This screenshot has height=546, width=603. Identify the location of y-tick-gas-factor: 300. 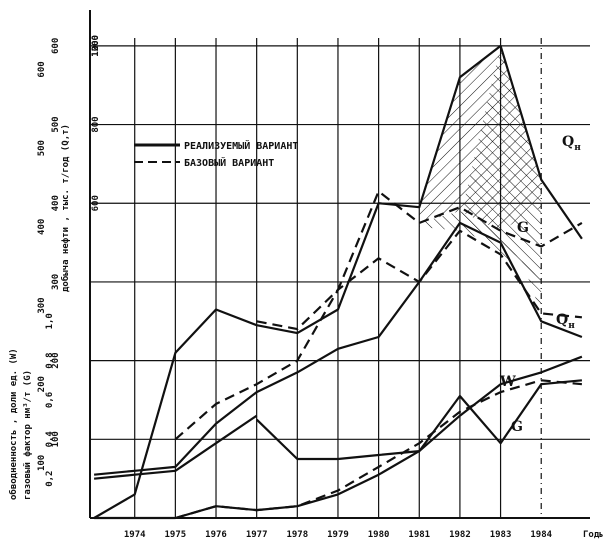
(42, 305).